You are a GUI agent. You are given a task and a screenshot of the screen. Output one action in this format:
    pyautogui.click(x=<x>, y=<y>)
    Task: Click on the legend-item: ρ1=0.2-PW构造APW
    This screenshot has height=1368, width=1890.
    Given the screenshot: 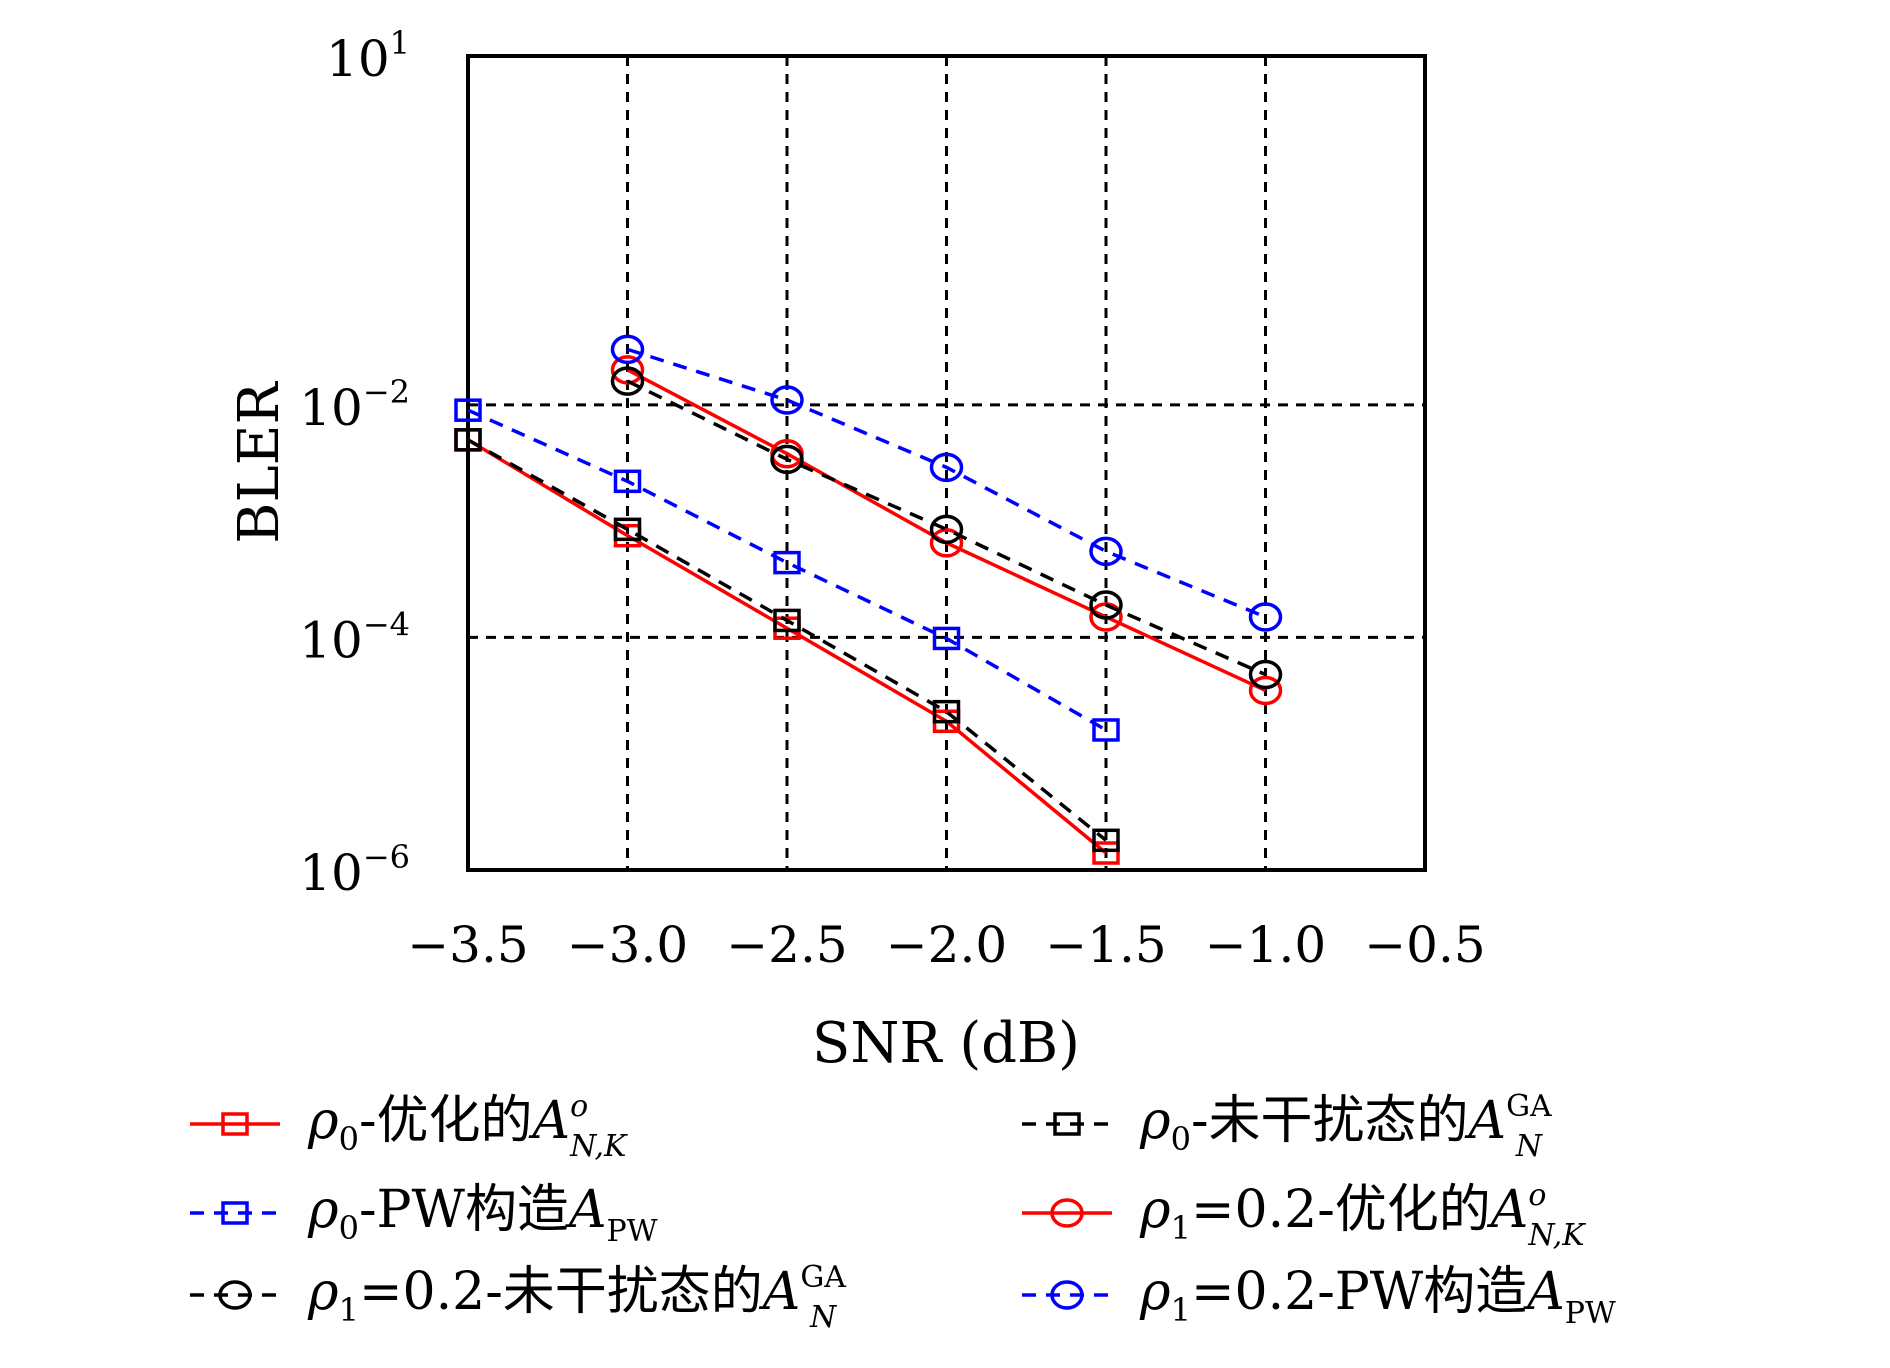 What is the action you would take?
    pyautogui.click(x=1319, y=1296)
    